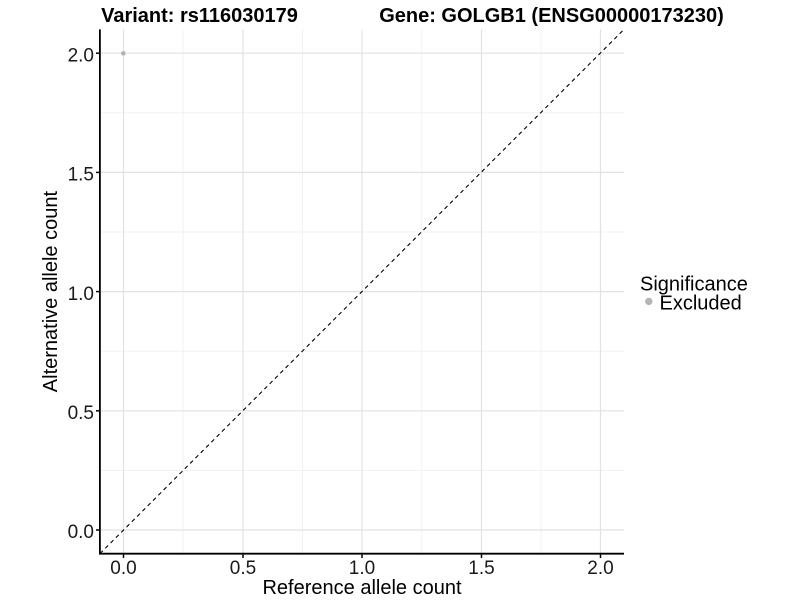 The width and height of the screenshot is (800, 600). Describe the element at coordinates (694, 285) in the screenshot. I see `svg-text: Significance` at that location.